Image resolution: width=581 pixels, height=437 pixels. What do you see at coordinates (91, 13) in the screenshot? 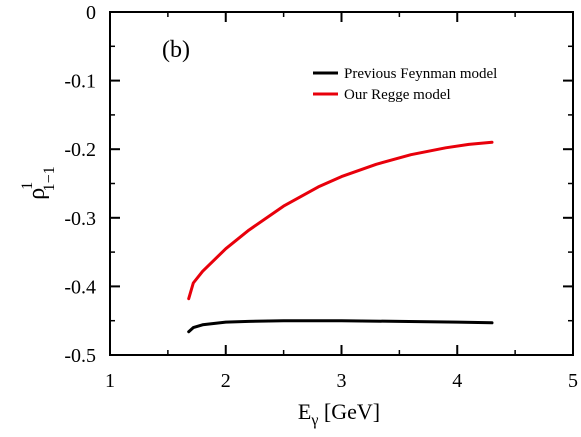
I see `y-tick-label: 0` at bounding box center [91, 13].